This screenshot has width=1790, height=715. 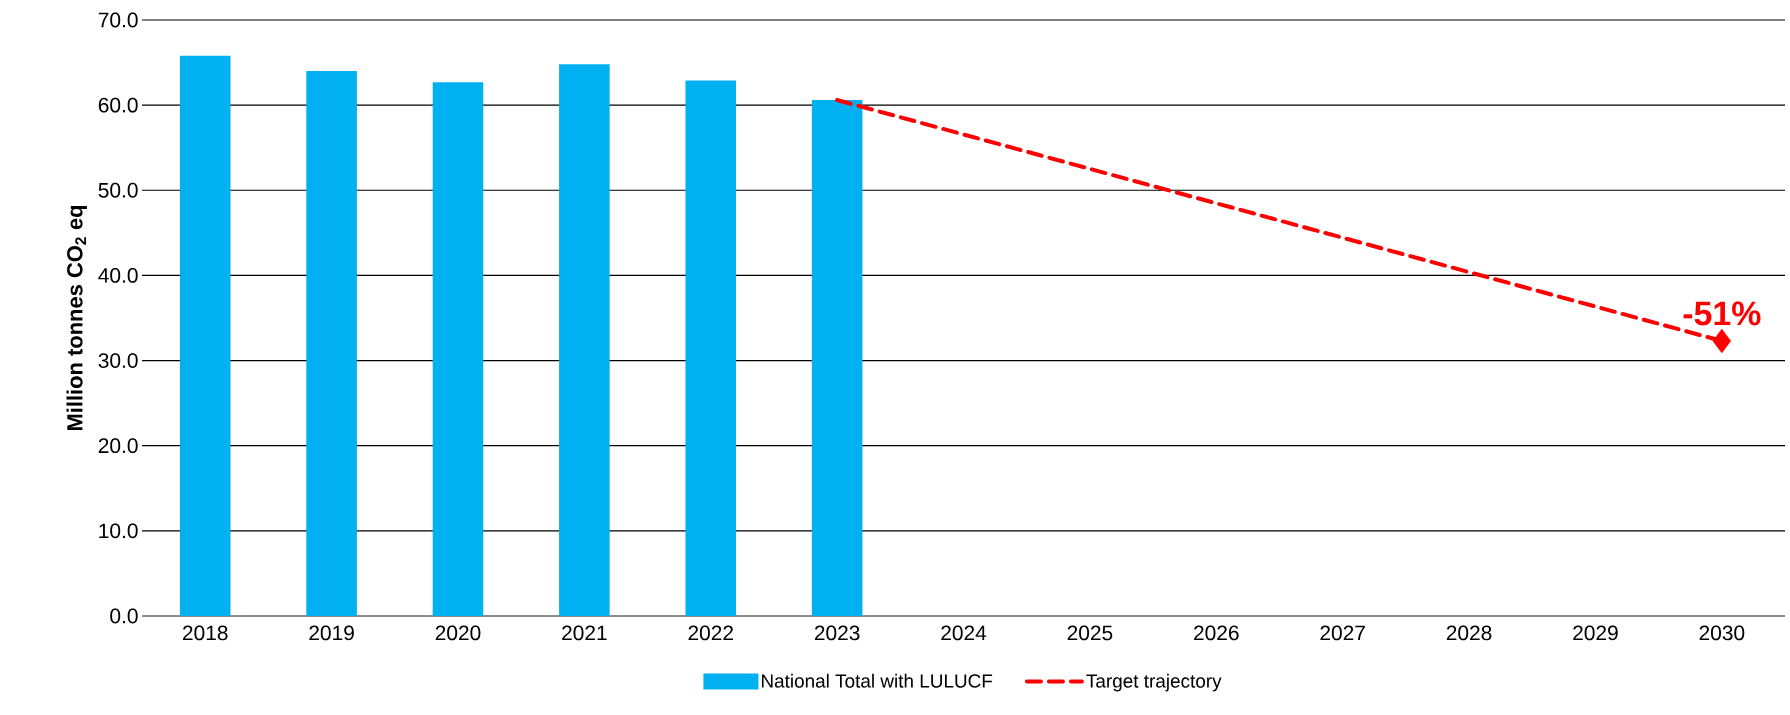 I want to click on x-tick-label: 2025, so click(x=1090, y=633).